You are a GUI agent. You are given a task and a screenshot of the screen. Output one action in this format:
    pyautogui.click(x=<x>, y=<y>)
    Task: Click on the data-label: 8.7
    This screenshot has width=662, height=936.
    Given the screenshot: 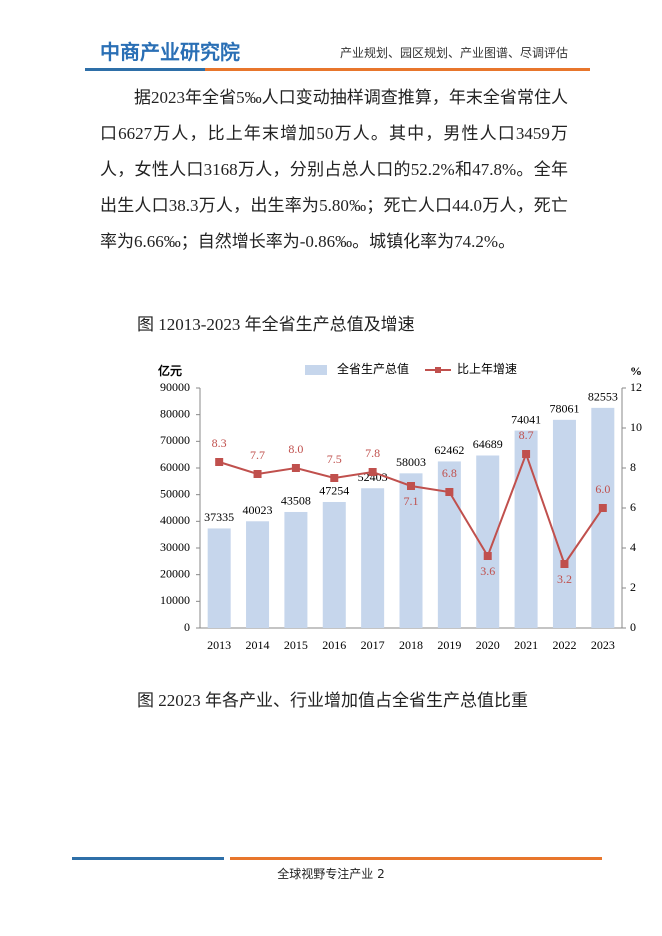 What is the action you would take?
    pyautogui.click(x=526, y=435)
    